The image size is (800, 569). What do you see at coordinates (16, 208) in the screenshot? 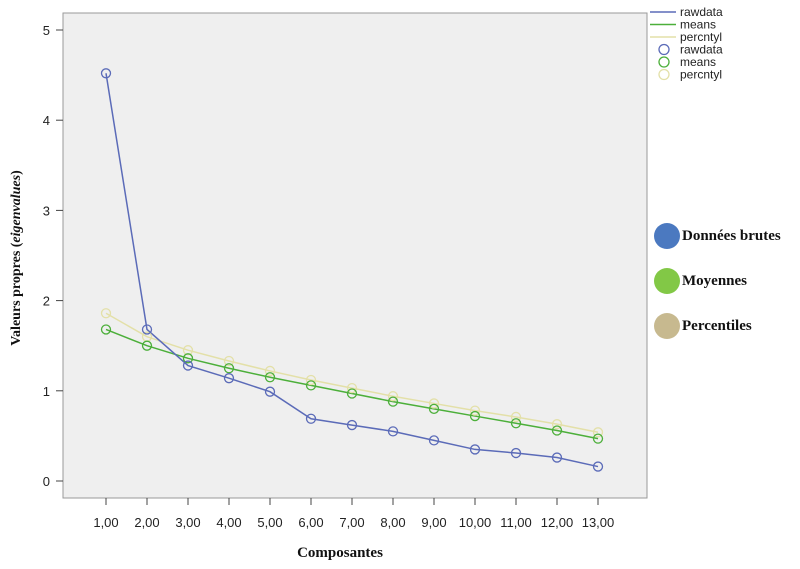
I see `y-axis-title-italic: eigenvalues` at bounding box center [16, 208].